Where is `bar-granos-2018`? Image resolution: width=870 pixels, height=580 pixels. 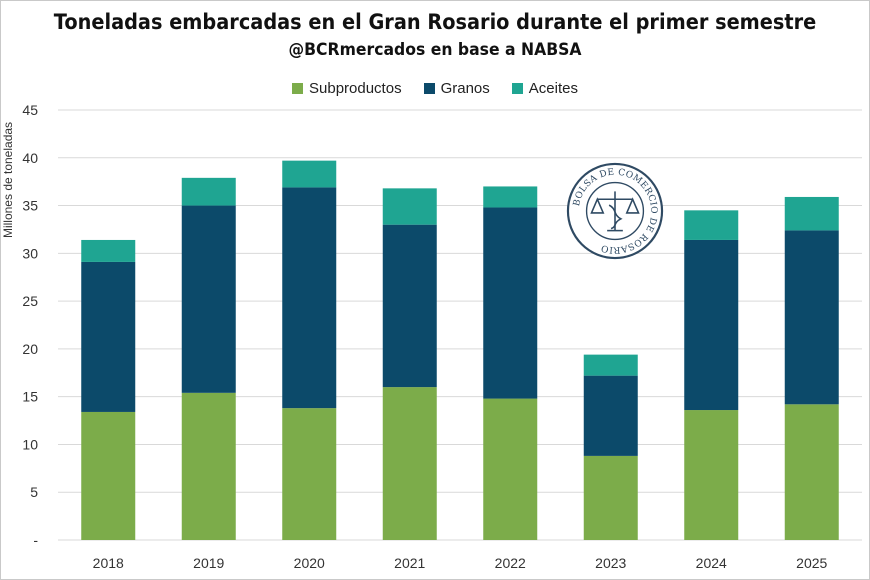 bar-granos-2018 is located at coordinates (108, 336).